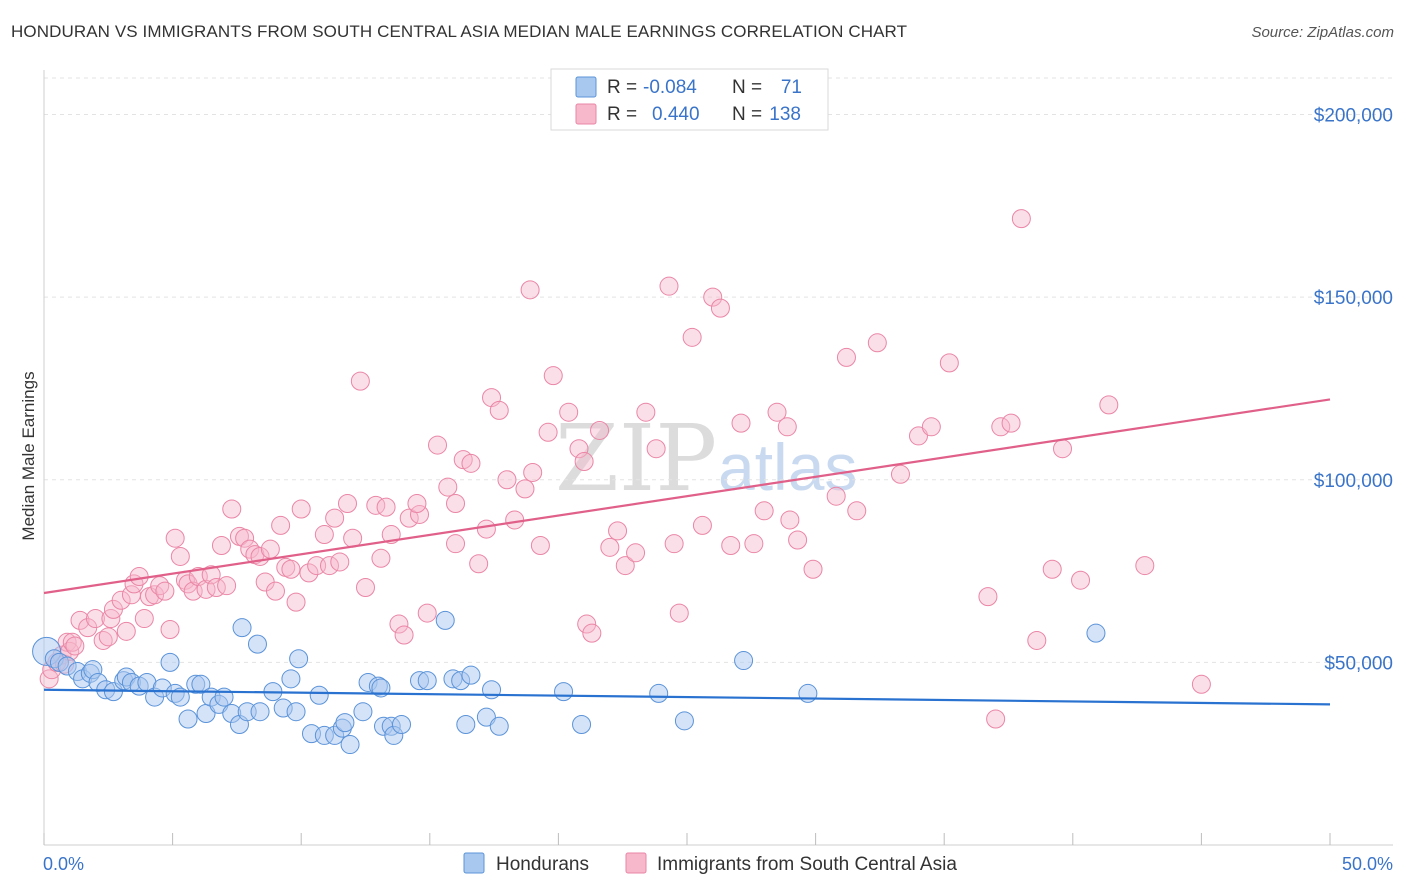  I want to click on x-tick-label-max: 50.0%, so click(1367, 864).